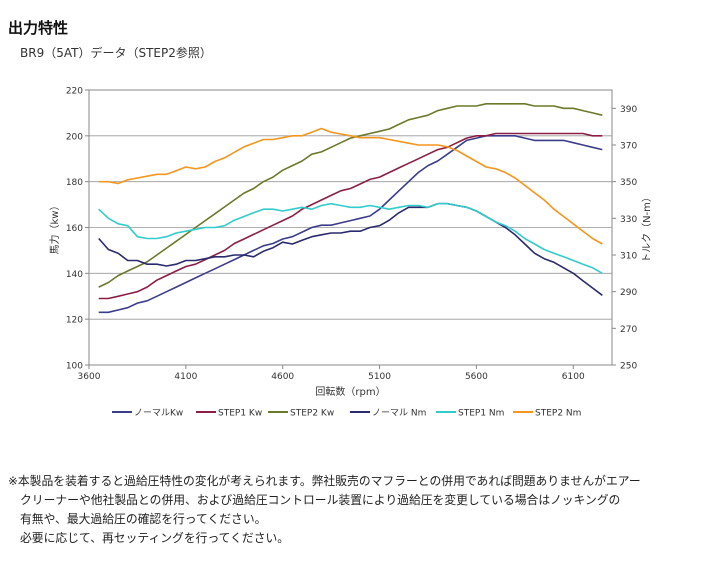 The width and height of the screenshot is (707, 565). What do you see at coordinates (350, 391) in the screenshot?
I see `x-axis-label: 回転数（rpm）` at bounding box center [350, 391].